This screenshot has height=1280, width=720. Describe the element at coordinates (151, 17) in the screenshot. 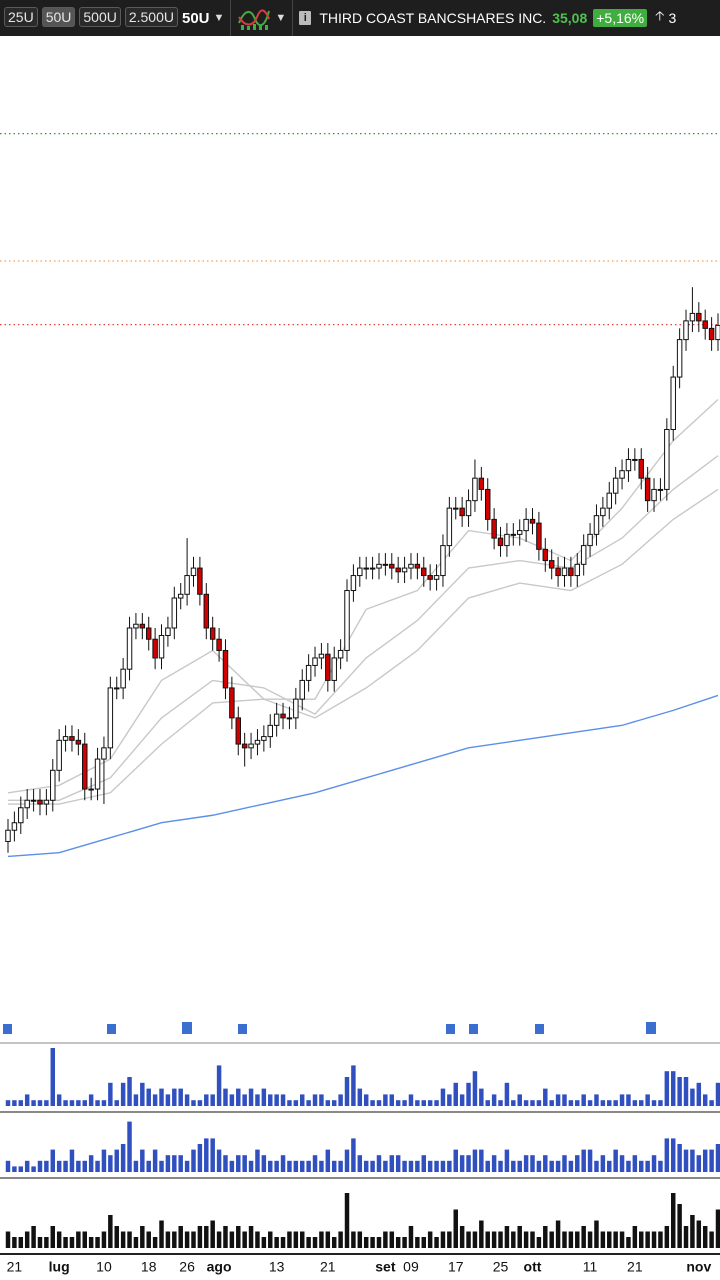

I see `range-button: 2.500U` at that location.